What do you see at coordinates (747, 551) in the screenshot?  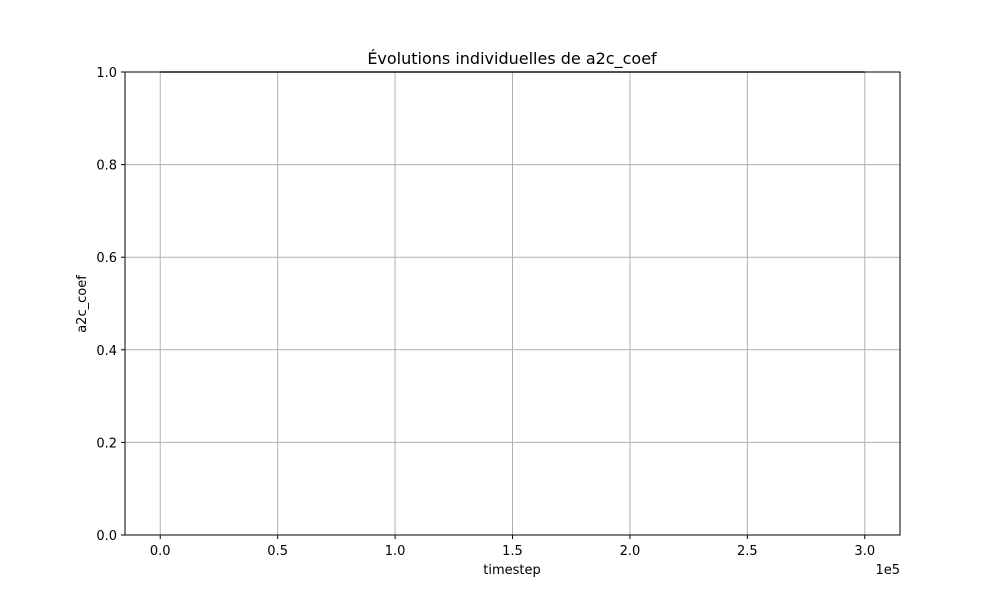 I see `x-tick-label: 2.5` at bounding box center [747, 551].